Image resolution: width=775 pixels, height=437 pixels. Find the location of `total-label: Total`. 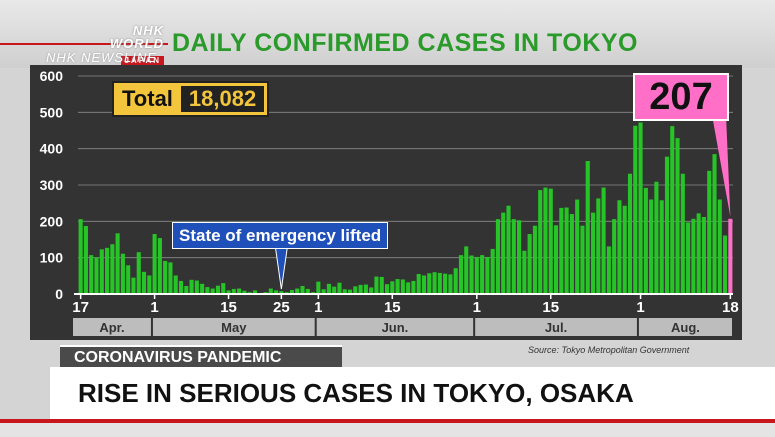

total-label: Total is located at coordinates (147, 98).